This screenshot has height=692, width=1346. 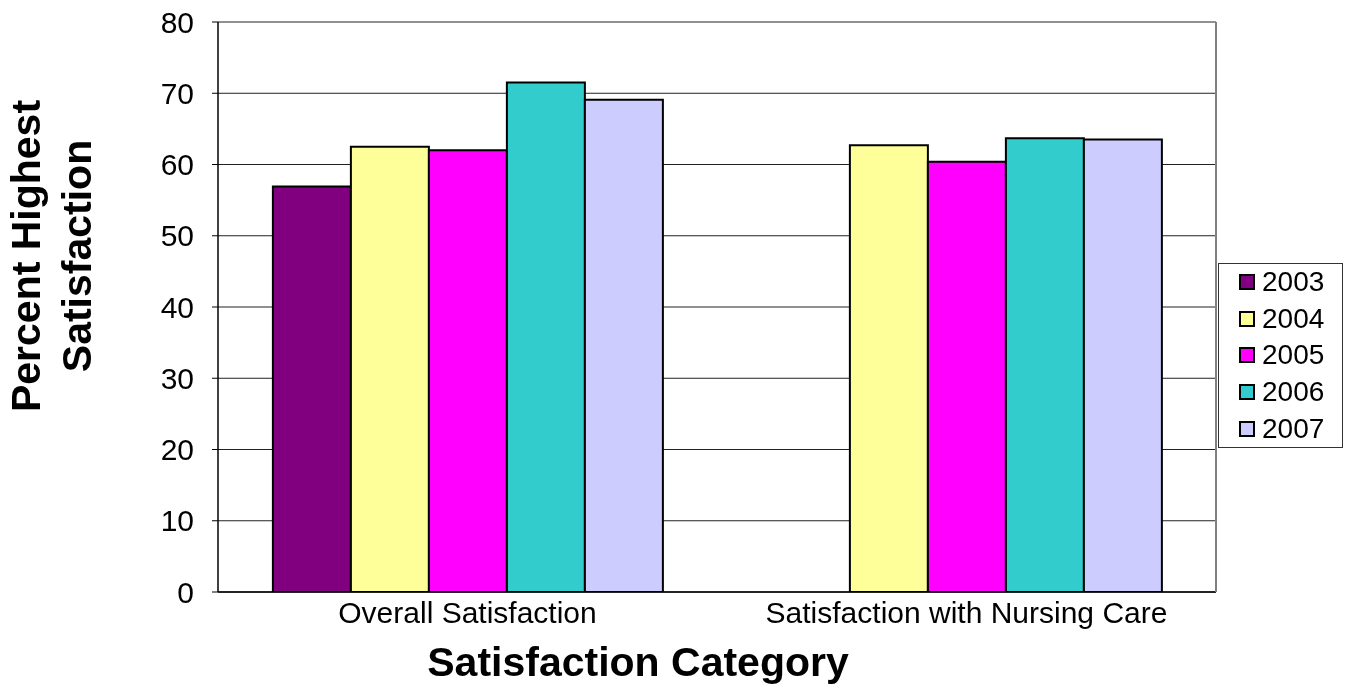 What do you see at coordinates (185, 592) in the screenshot?
I see `y-tick-label: 0` at bounding box center [185, 592].